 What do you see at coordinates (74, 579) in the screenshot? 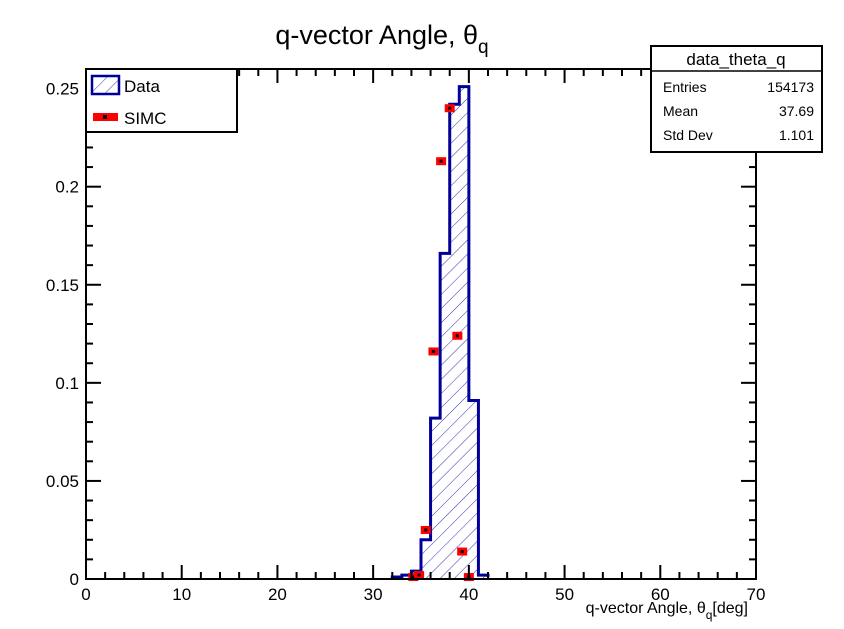
I see `y-tick-label: 0` at bounding box center [74, 579].